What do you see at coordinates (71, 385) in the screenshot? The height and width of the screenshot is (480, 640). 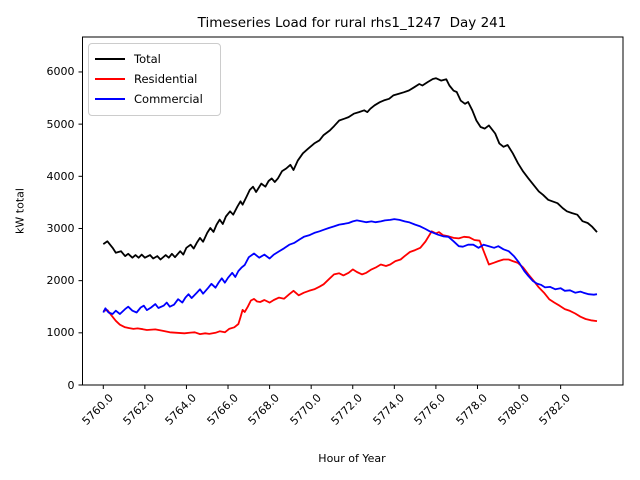 I see `y-tick-label: 0` at bounding box center [71, 385].